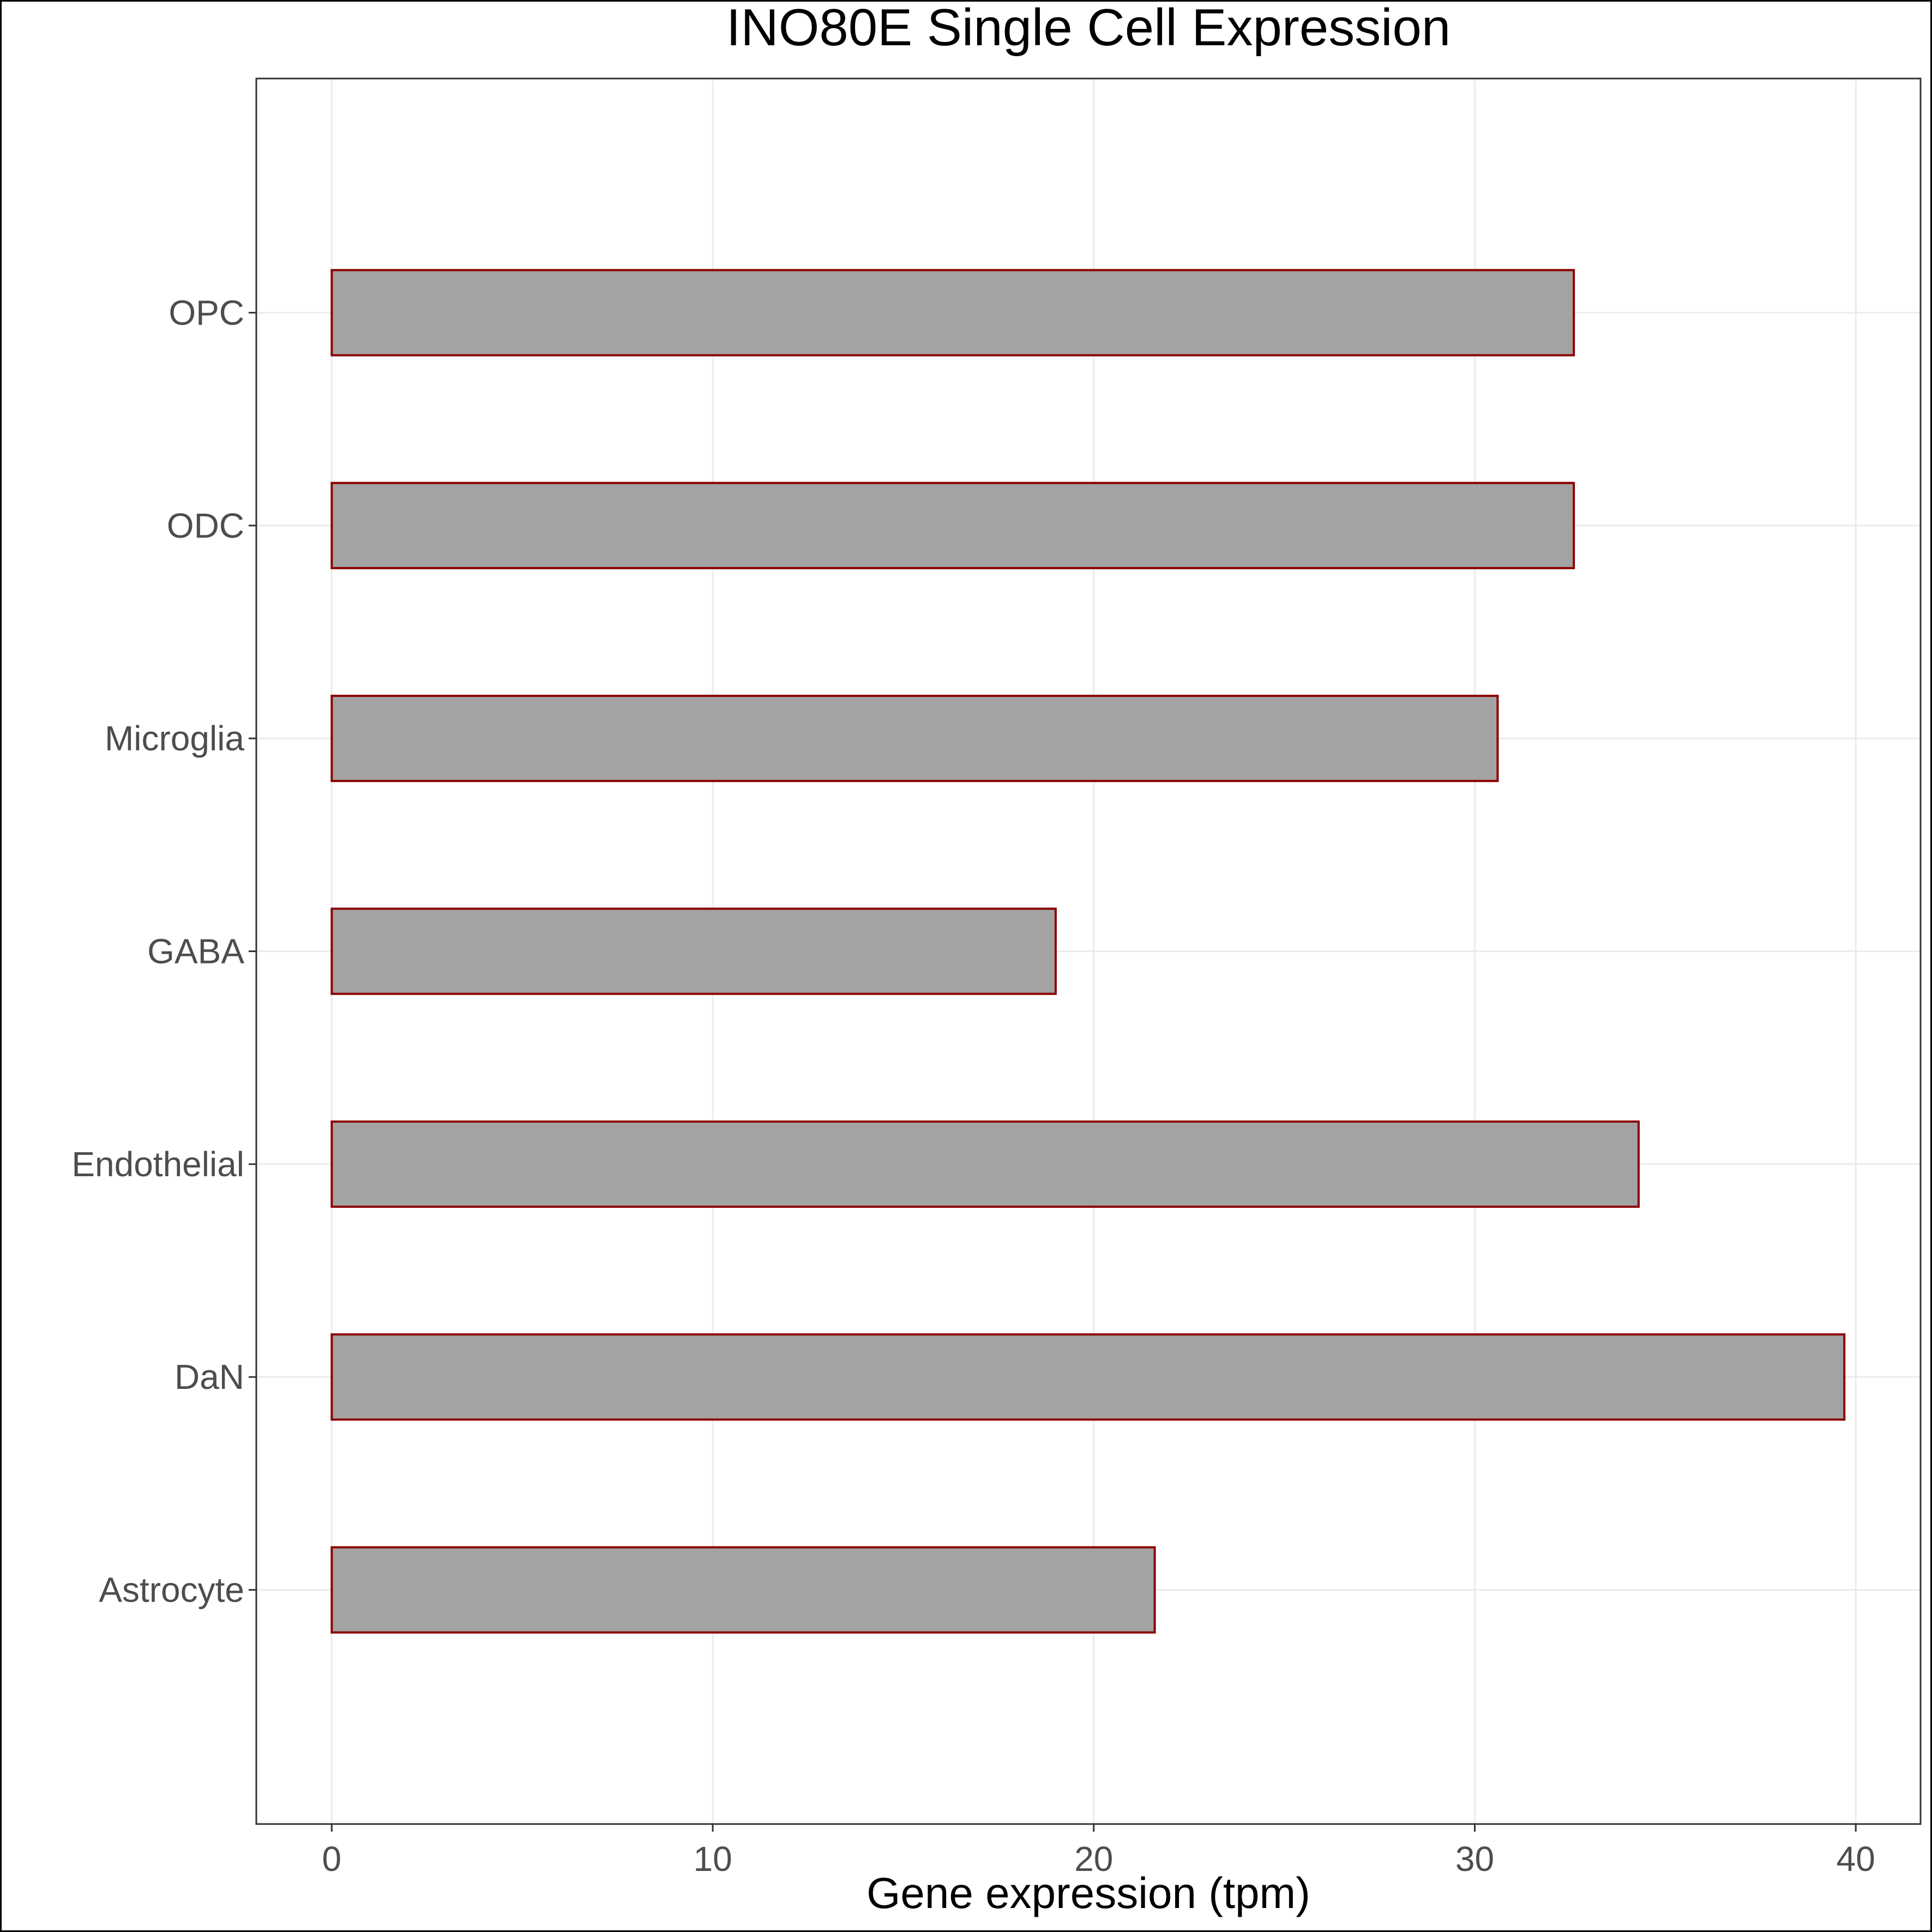 Image resolution: width=1932 pixels, height=1932 pixels. Describe the element at coordinates (195, 951) in the screenshot. I see `y-tick-label: GABA` at that location.